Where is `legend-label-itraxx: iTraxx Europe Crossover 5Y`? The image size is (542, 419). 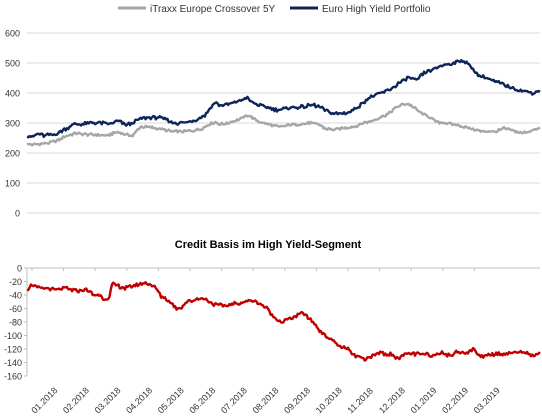
legend-label-itraxx: iTraxx Europe Crossover 5Y is located at coordinates (213, 9).